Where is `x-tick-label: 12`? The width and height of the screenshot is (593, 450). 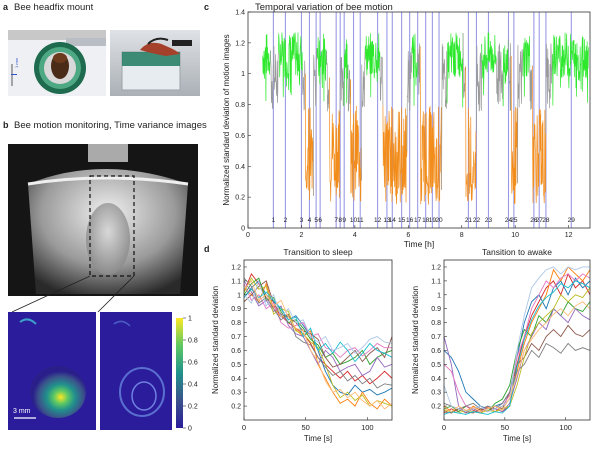 x-tick-label: 12 is located at coordinates (569, 235).